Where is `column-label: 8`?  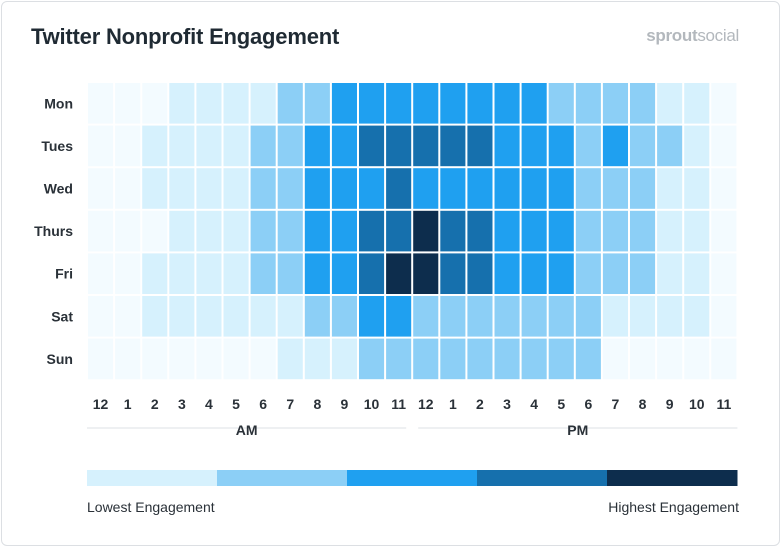
column-label: 8 is located at coordinates (317, 404).